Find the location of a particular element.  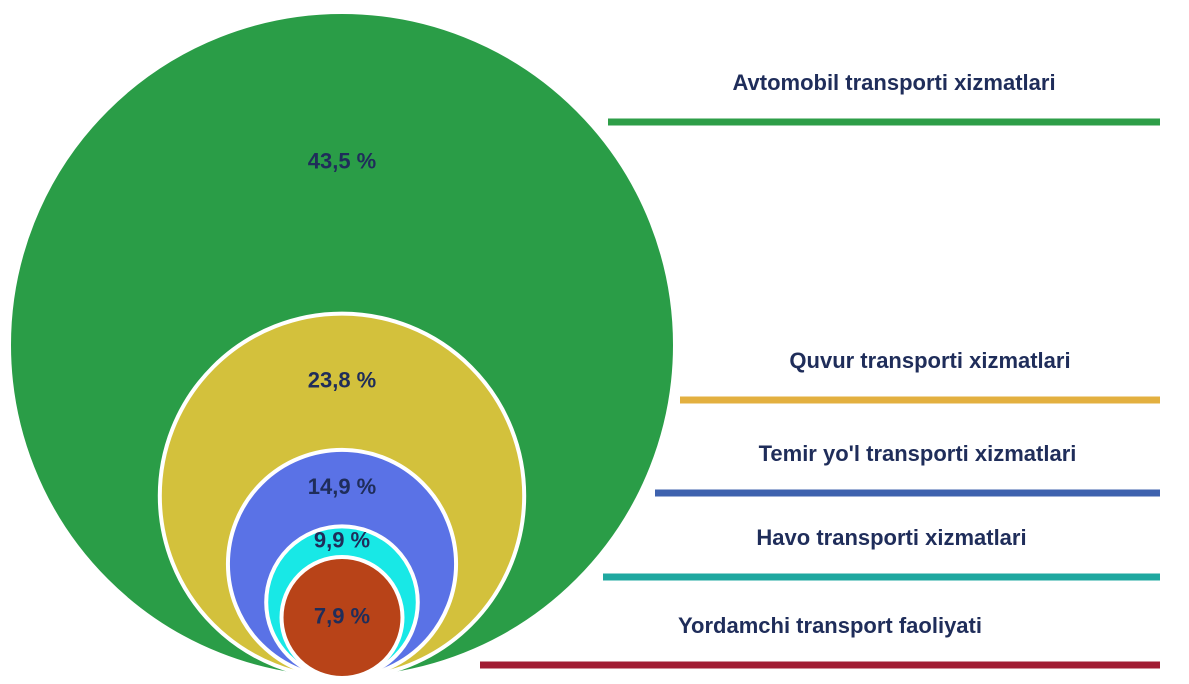

value-label: 9,9 % is located at coordinates (342, 540).